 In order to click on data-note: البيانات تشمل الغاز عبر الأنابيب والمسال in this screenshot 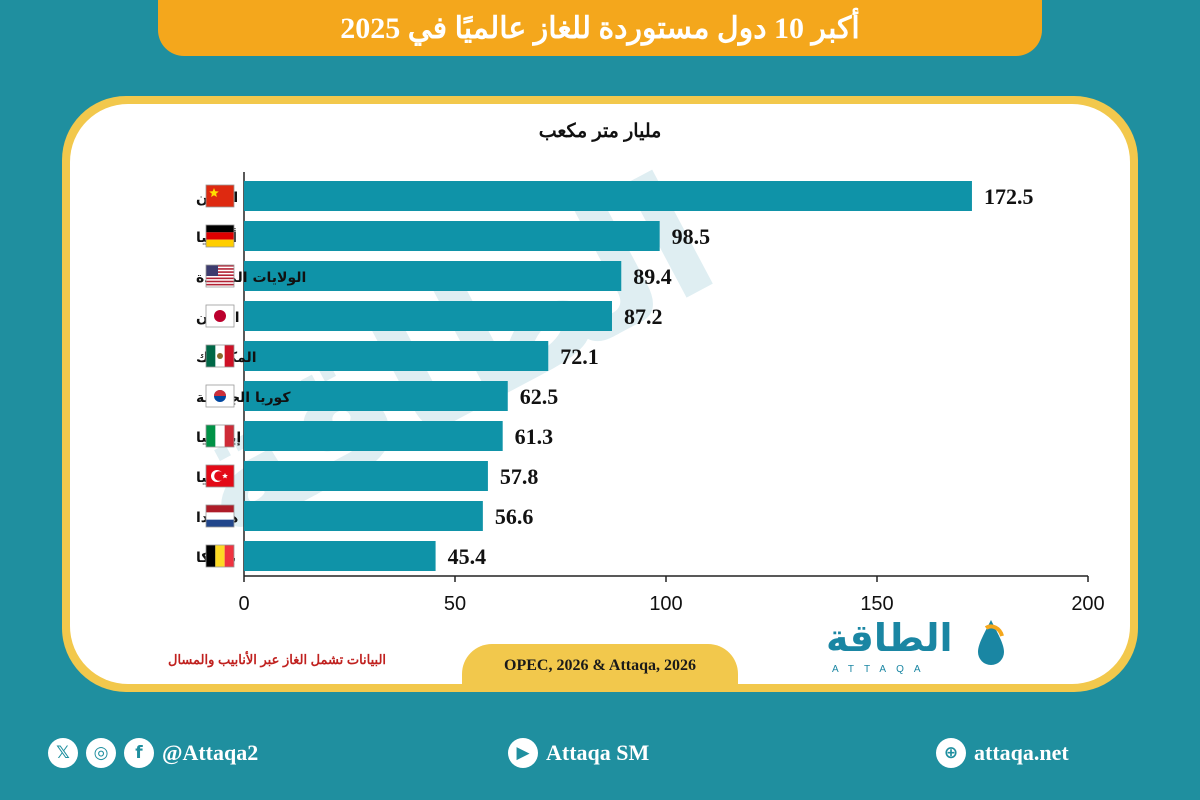, I will do `click(277, 659)`.